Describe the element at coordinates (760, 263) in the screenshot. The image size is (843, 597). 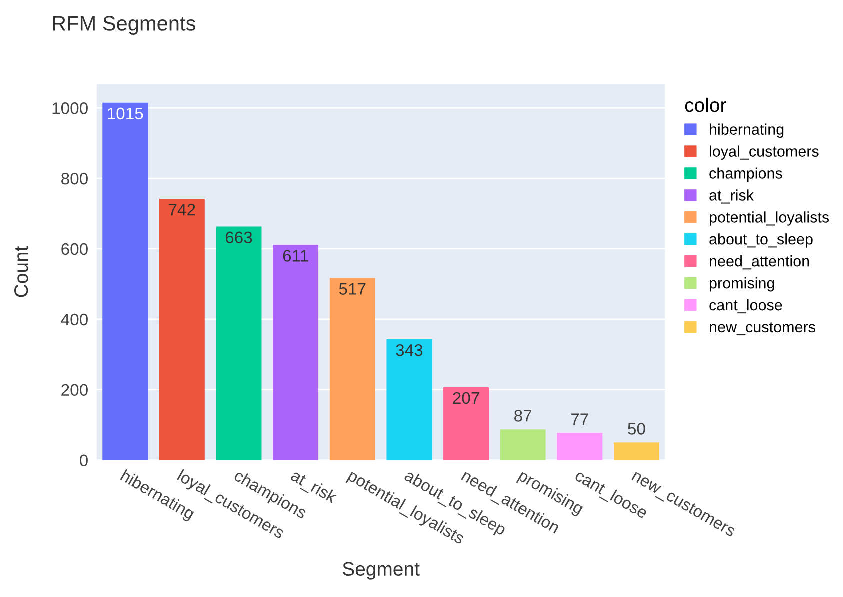
I see `legend-label: need_attention` at that location.